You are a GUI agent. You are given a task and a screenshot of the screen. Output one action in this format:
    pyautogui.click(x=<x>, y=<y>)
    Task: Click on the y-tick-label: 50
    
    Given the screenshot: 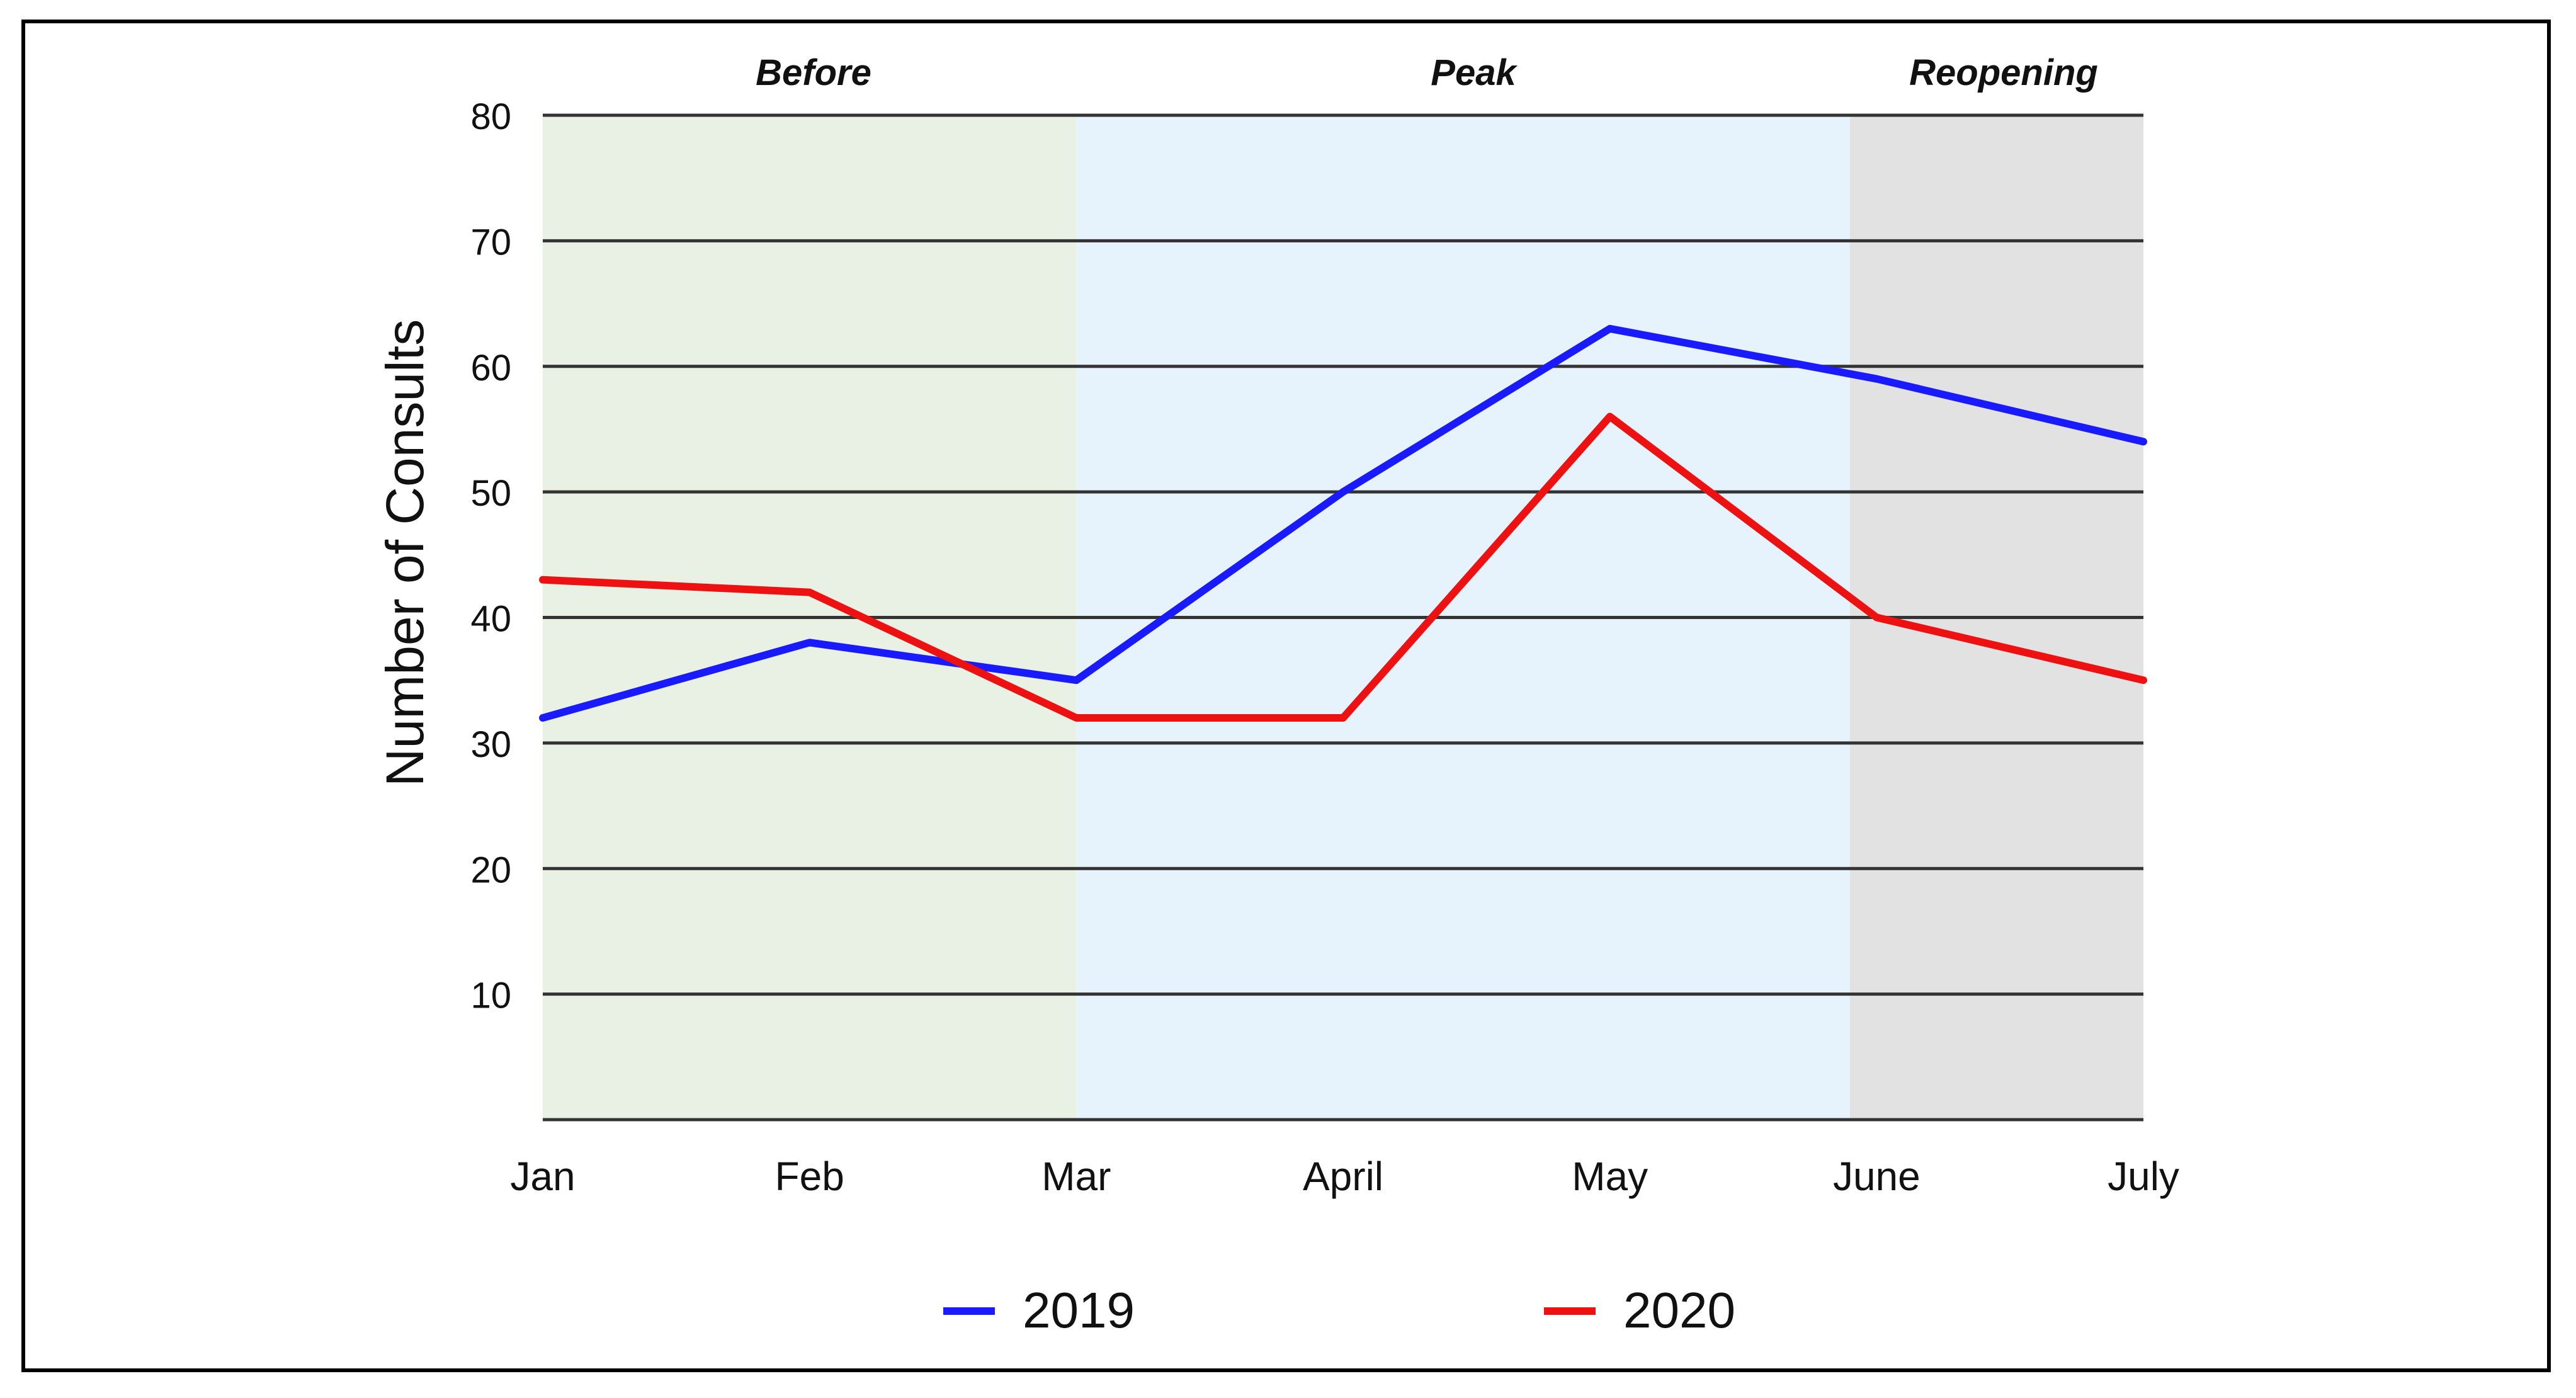 What is the action you would take?
    pyautogui.click(x=490, y=493)
    